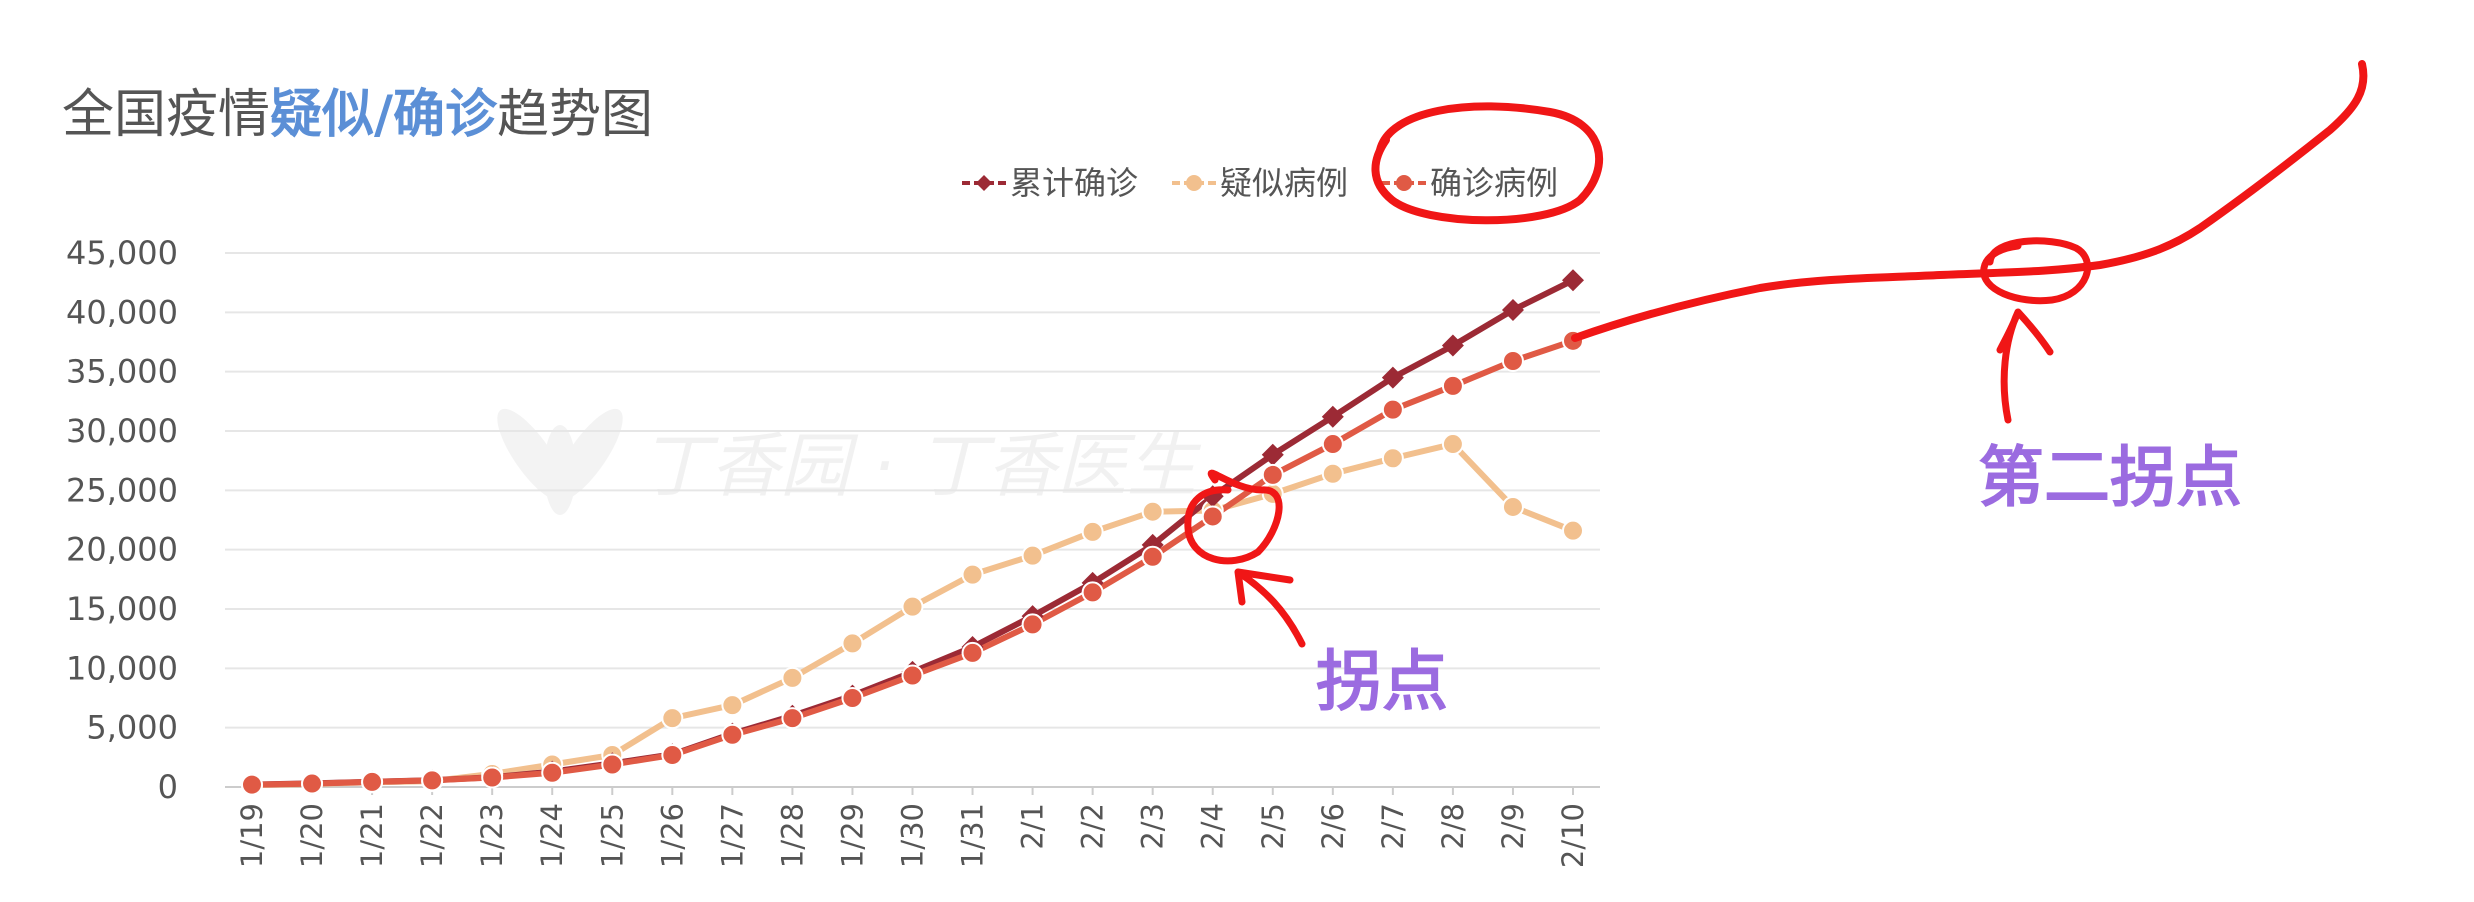 This screenshot has height=902, width=2474. I want to click on title-part-2-highlight: 疑似/确诊, so click(384, 115).